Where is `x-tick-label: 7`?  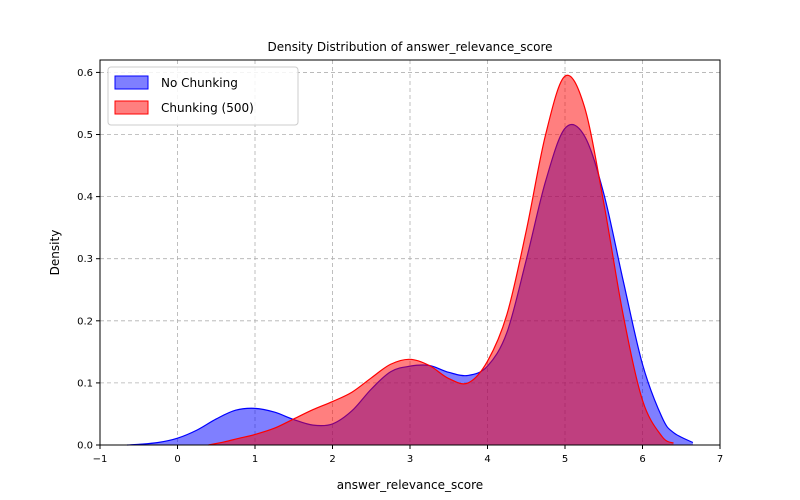
x-tick-label: 7 is located at coordinates (720, 459).